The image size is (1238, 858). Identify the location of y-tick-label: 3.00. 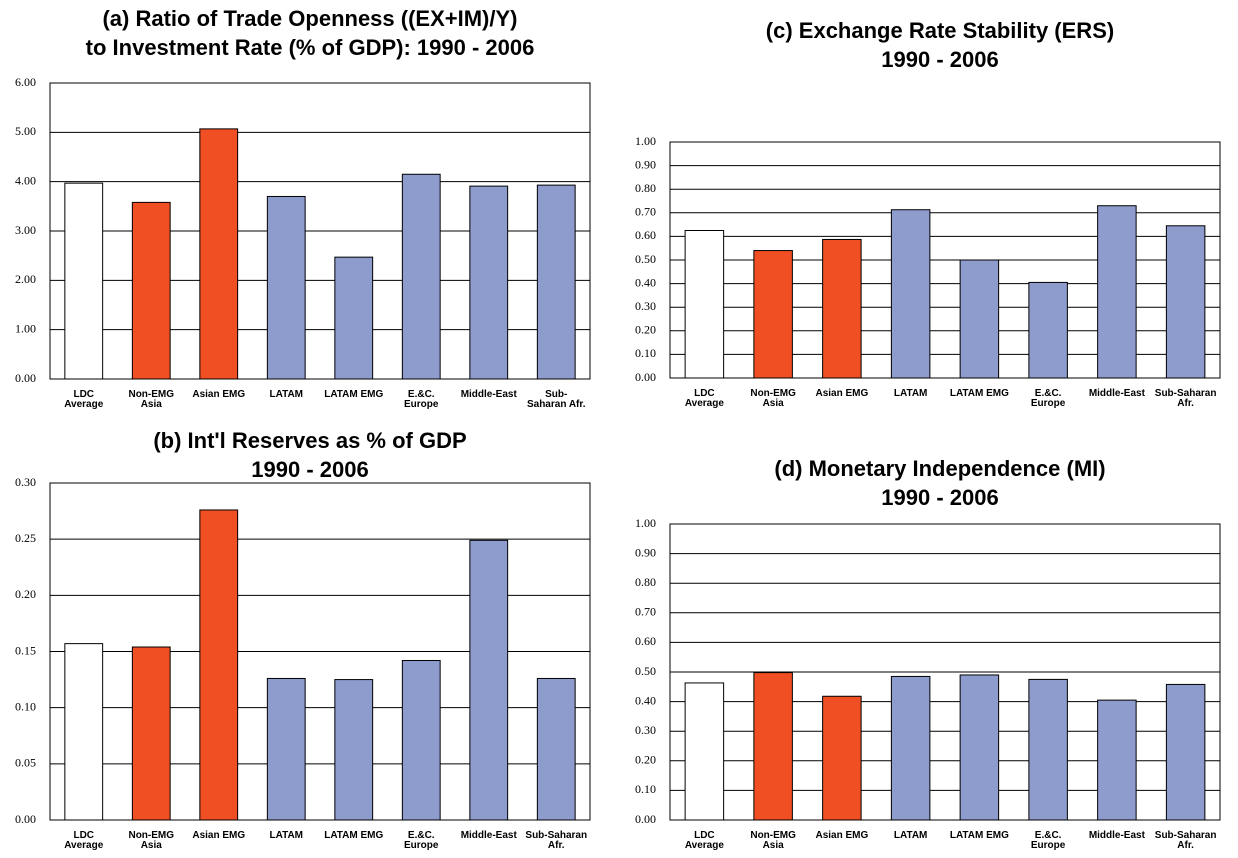
(25, 230).